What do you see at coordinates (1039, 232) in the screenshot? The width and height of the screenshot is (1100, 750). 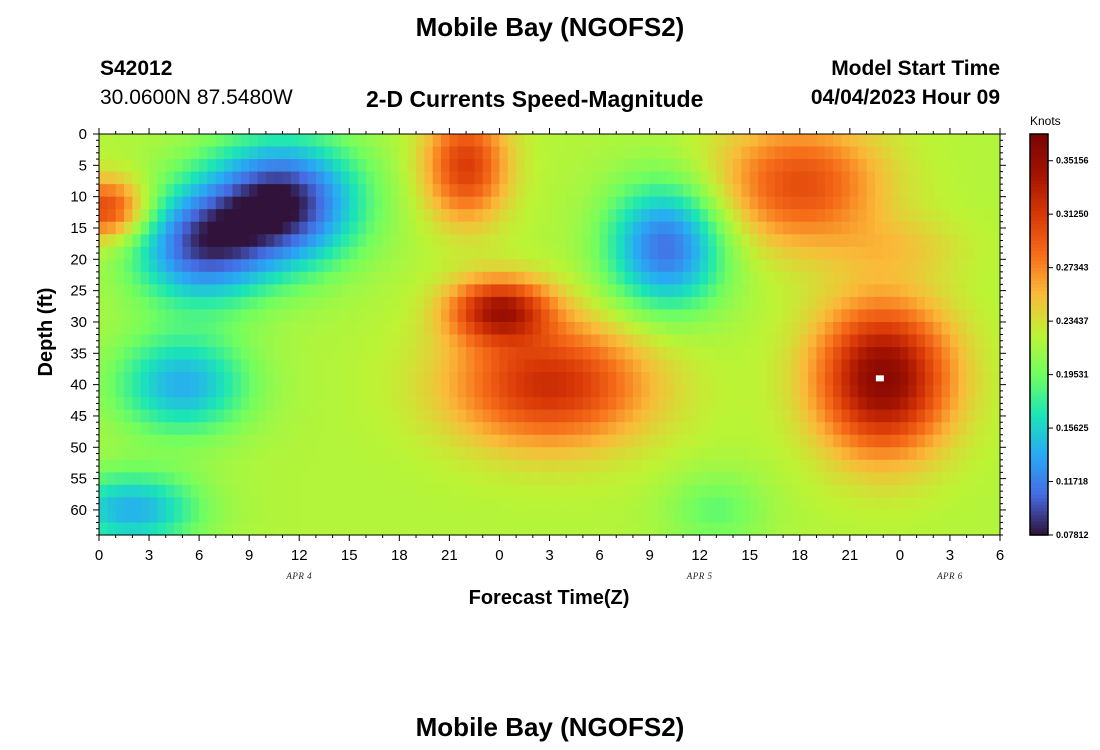 I see `colorbar-swatch` at bounding box center [1039, 232].